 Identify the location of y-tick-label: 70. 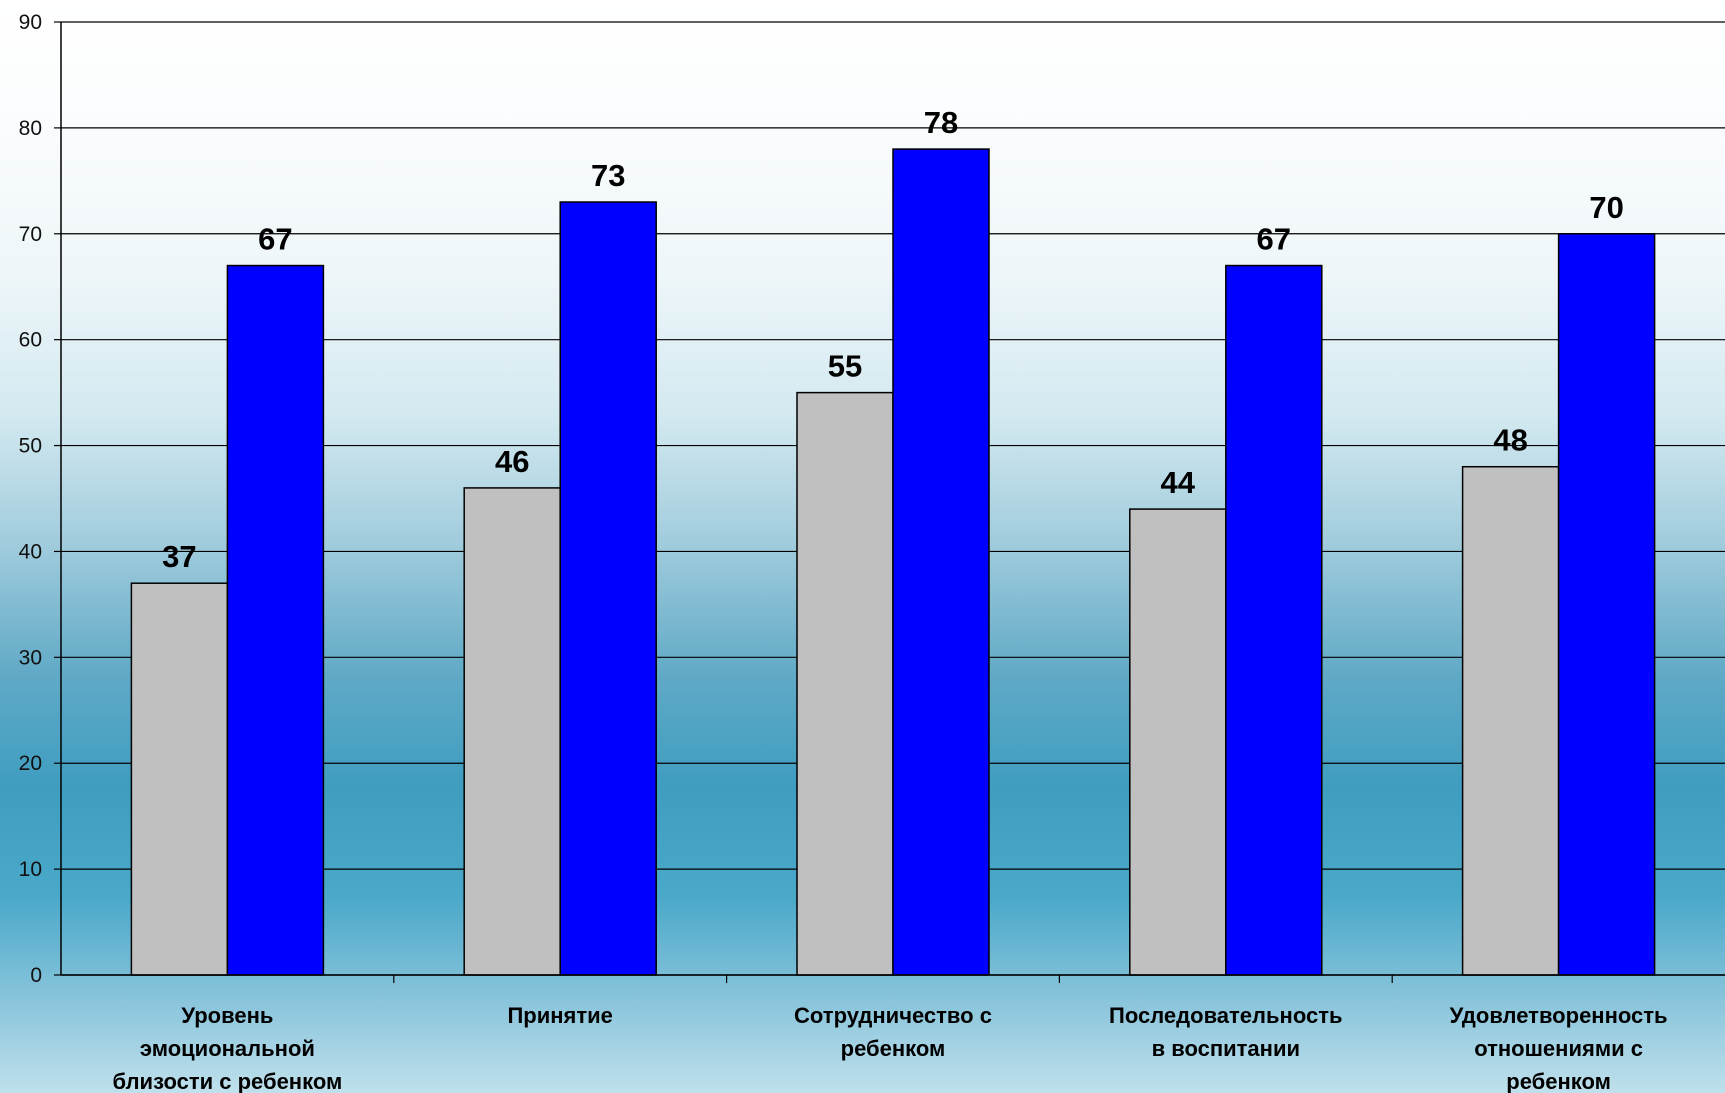
(30, 234).